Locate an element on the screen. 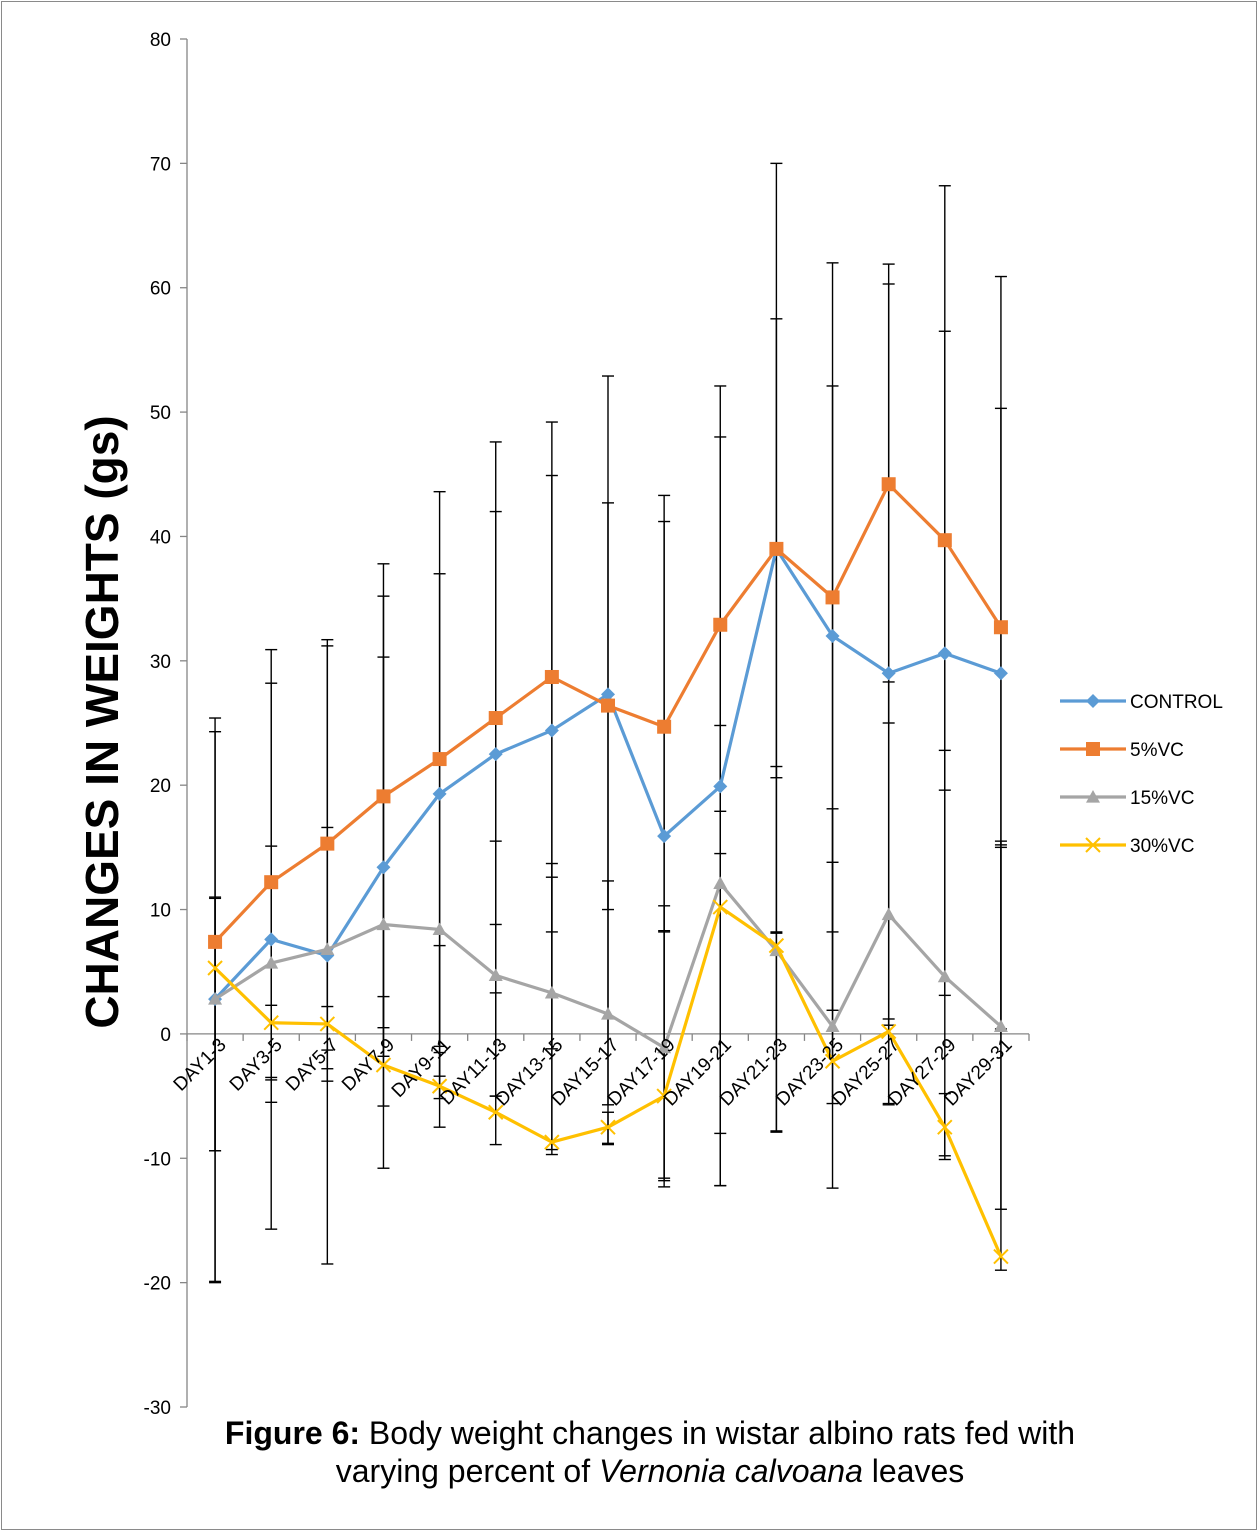 This screenshot has width=1260, height=1533. y-tick-label: 60 is located at coordinates (160, 289).